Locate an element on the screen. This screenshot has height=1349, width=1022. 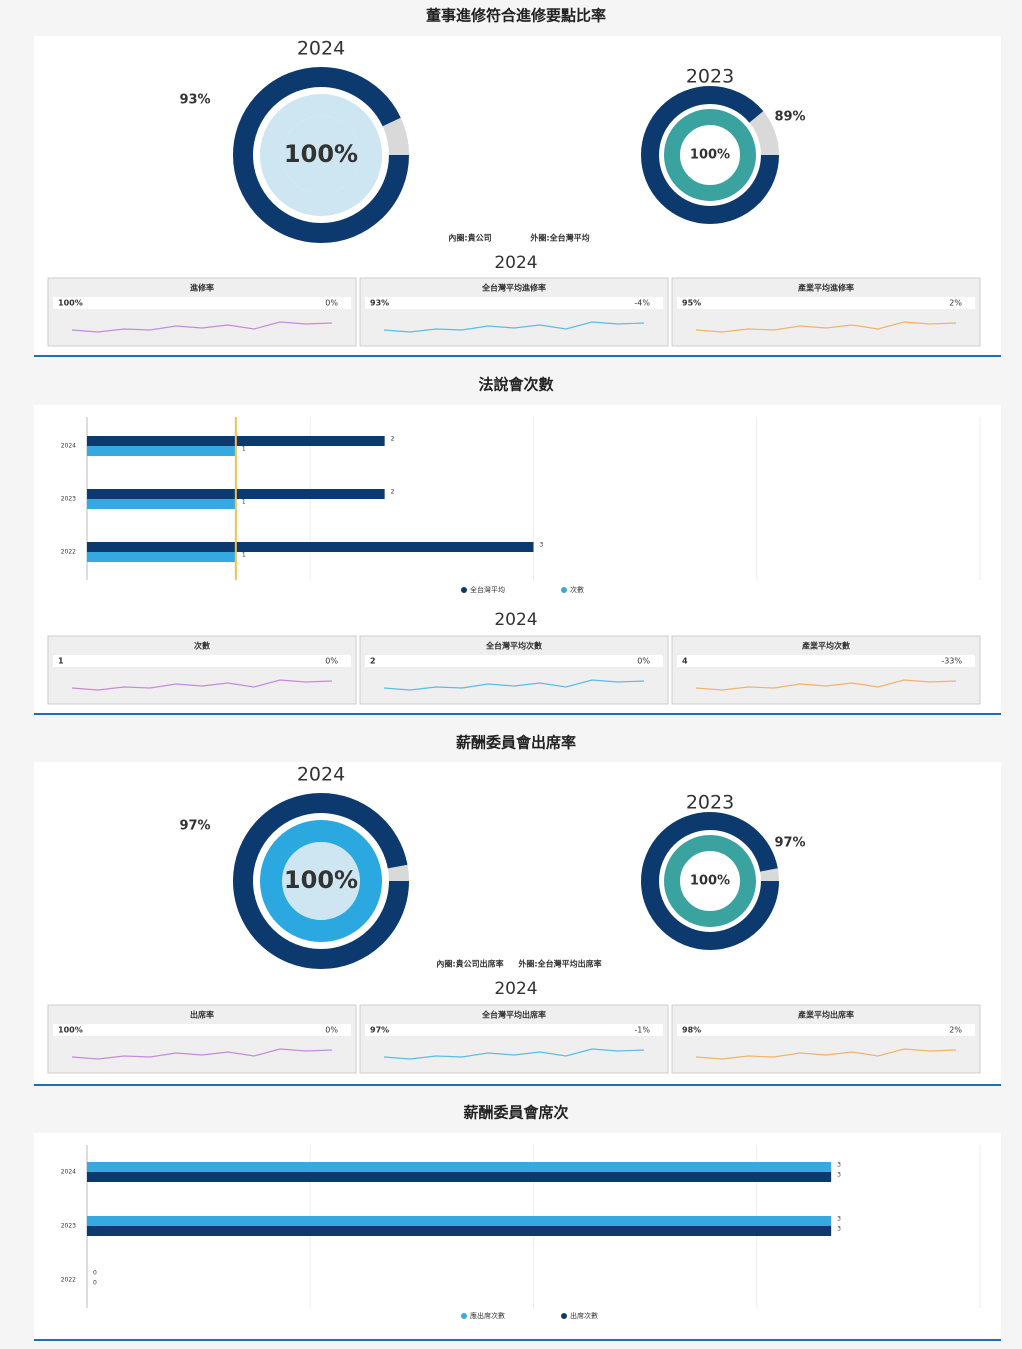
y-tick-label: 2022 is located at coordinates (68, 552).